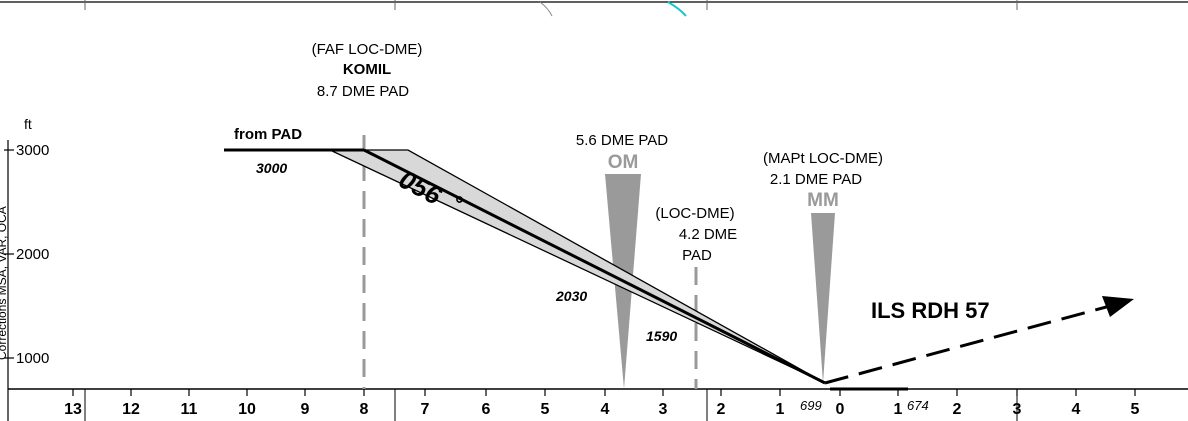 The width and height of the screenshot is (1188, 421). I want to click on faf-type-label: (FAF LOC-DME), so click(367, 49).